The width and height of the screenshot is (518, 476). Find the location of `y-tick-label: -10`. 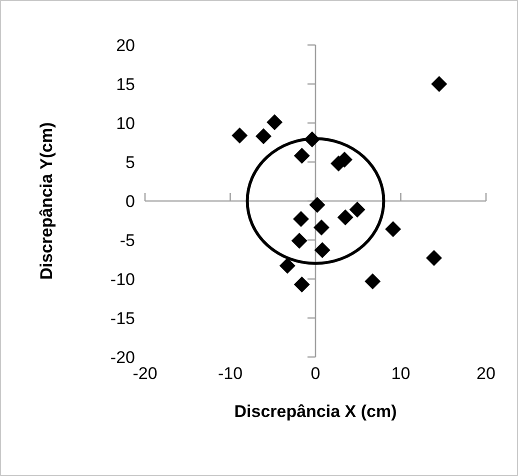

y-tick-label: -10 is located at coordinates (122, 279).